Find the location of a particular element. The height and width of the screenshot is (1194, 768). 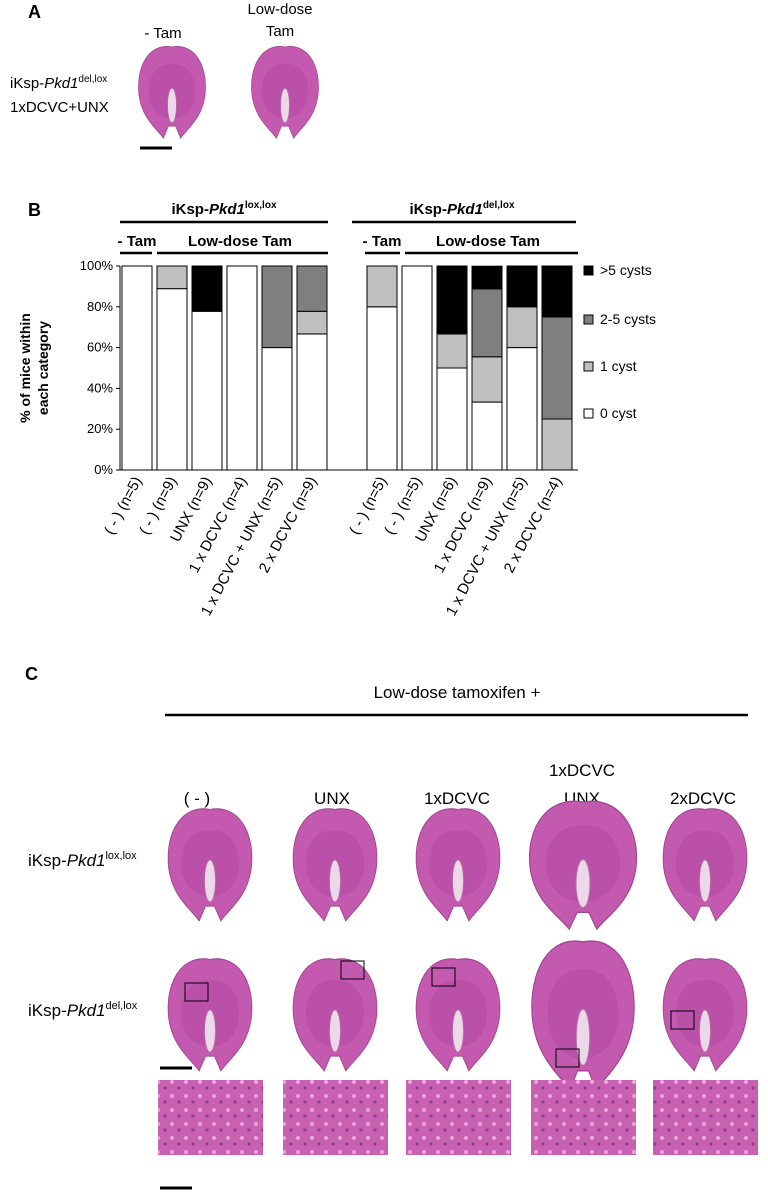

y-tick-label: 100% is located at coordinates (97, 265).